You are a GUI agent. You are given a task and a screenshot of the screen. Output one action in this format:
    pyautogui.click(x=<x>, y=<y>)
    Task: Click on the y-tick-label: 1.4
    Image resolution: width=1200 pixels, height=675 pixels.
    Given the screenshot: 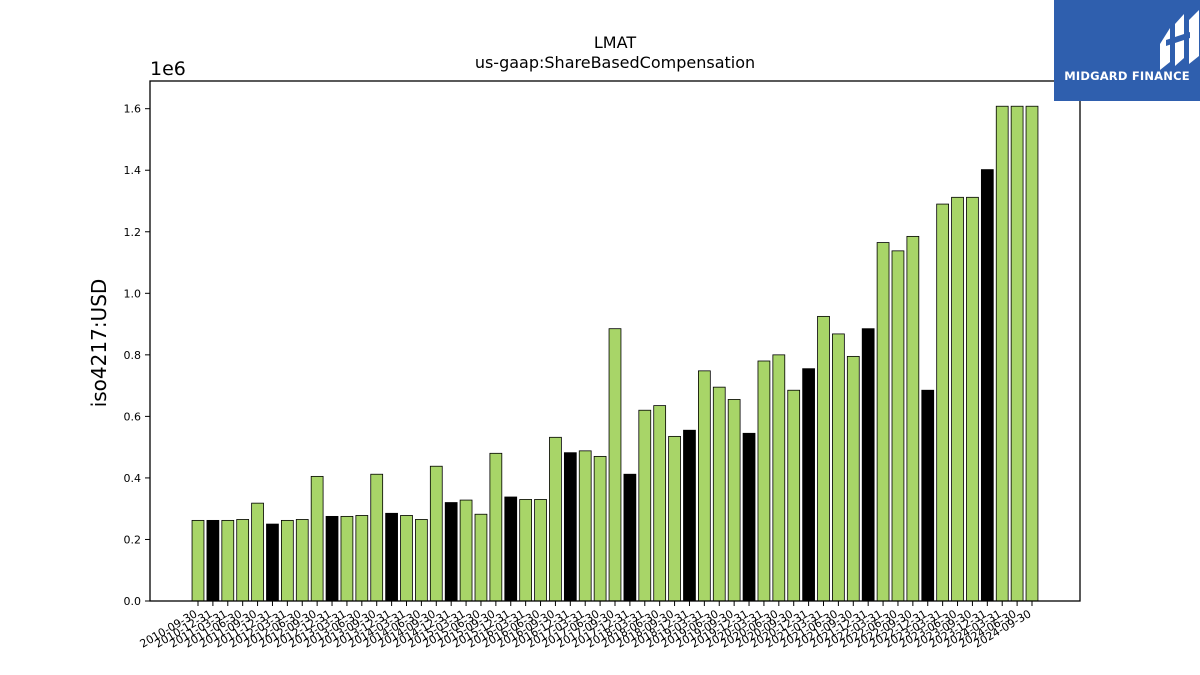 What is the action you would take?
    pyautogui.click(x=133, y=170)
    